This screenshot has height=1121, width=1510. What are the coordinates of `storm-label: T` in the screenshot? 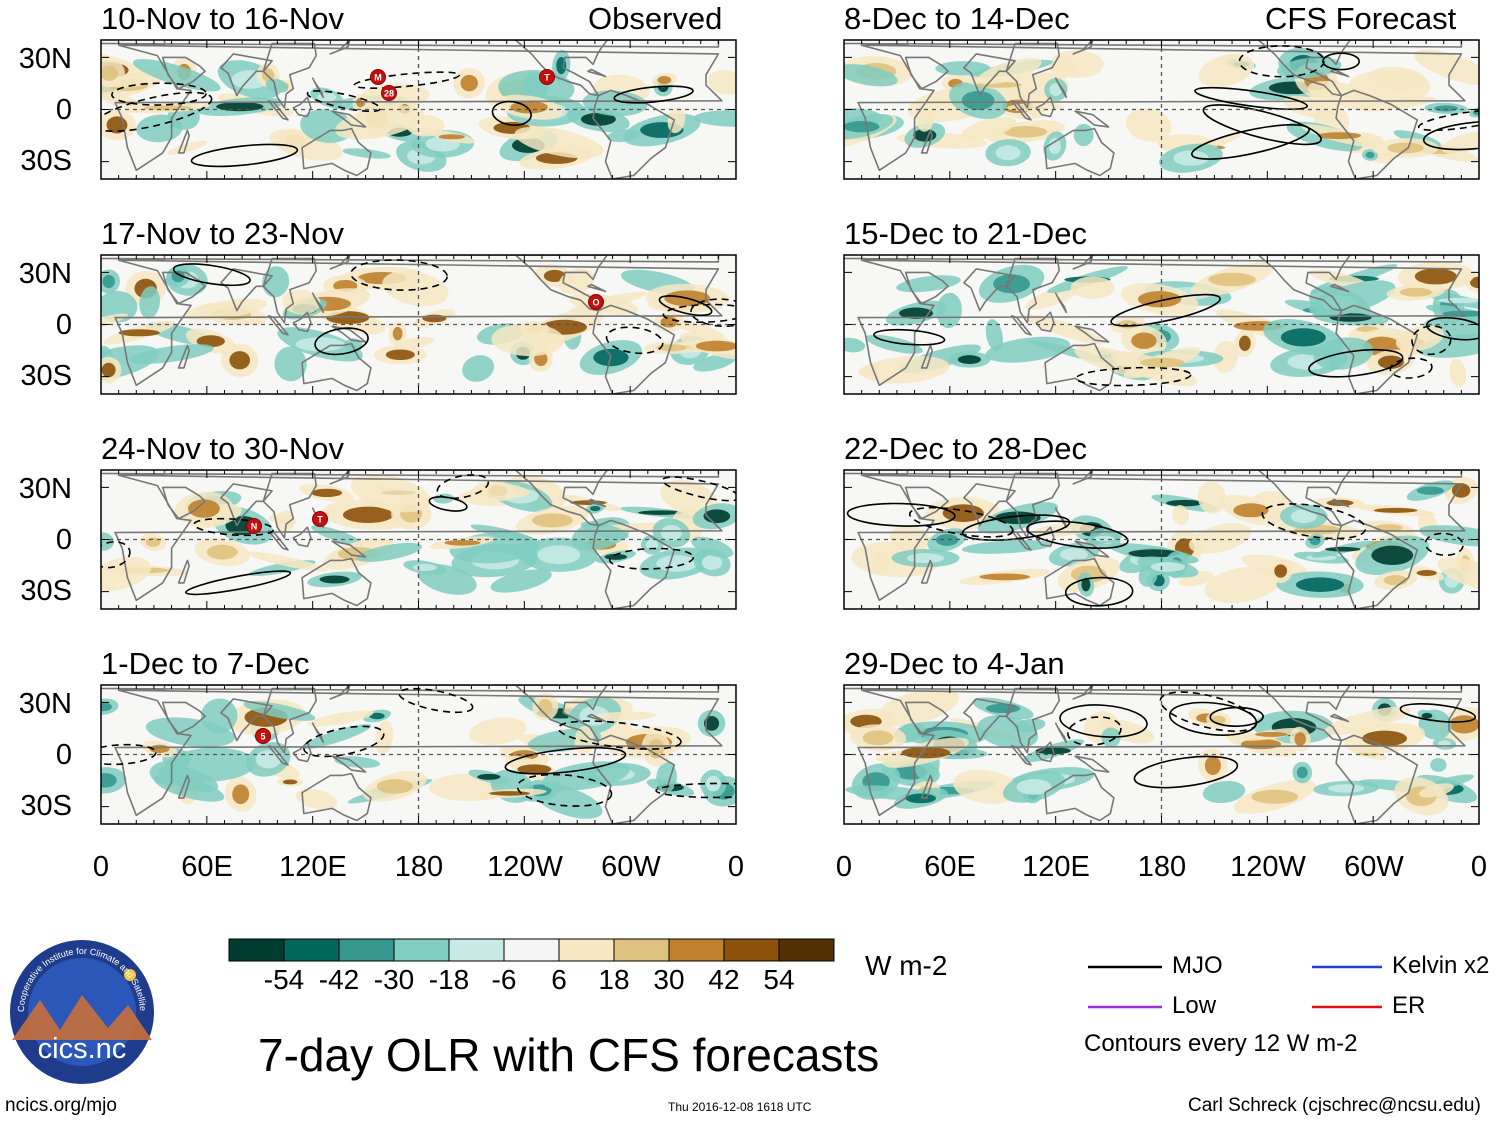 It's located at (320, 520).